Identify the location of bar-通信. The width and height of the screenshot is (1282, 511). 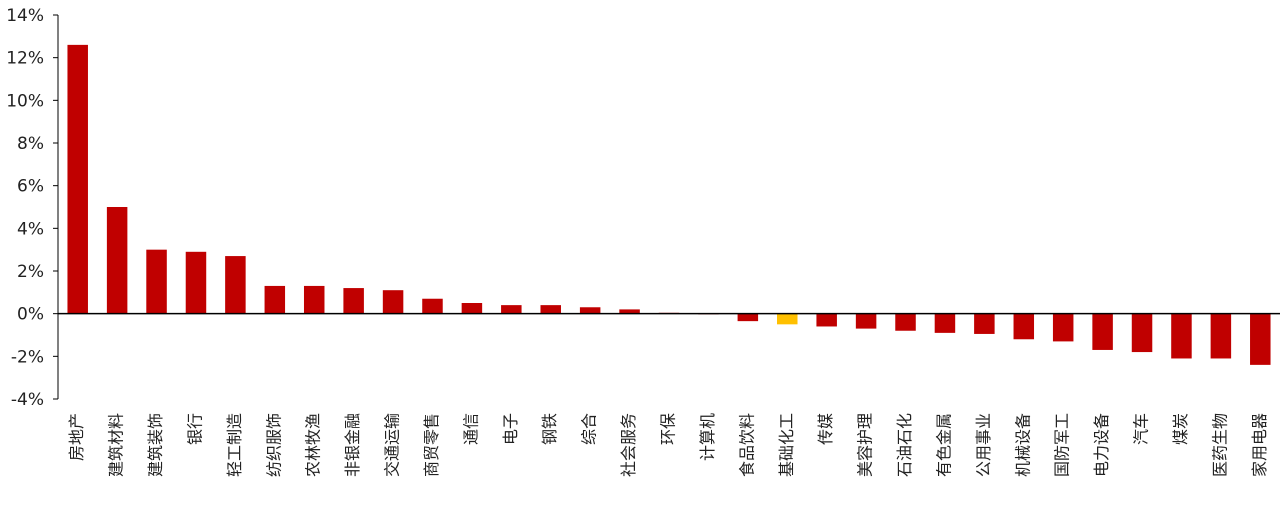
(472, 308).